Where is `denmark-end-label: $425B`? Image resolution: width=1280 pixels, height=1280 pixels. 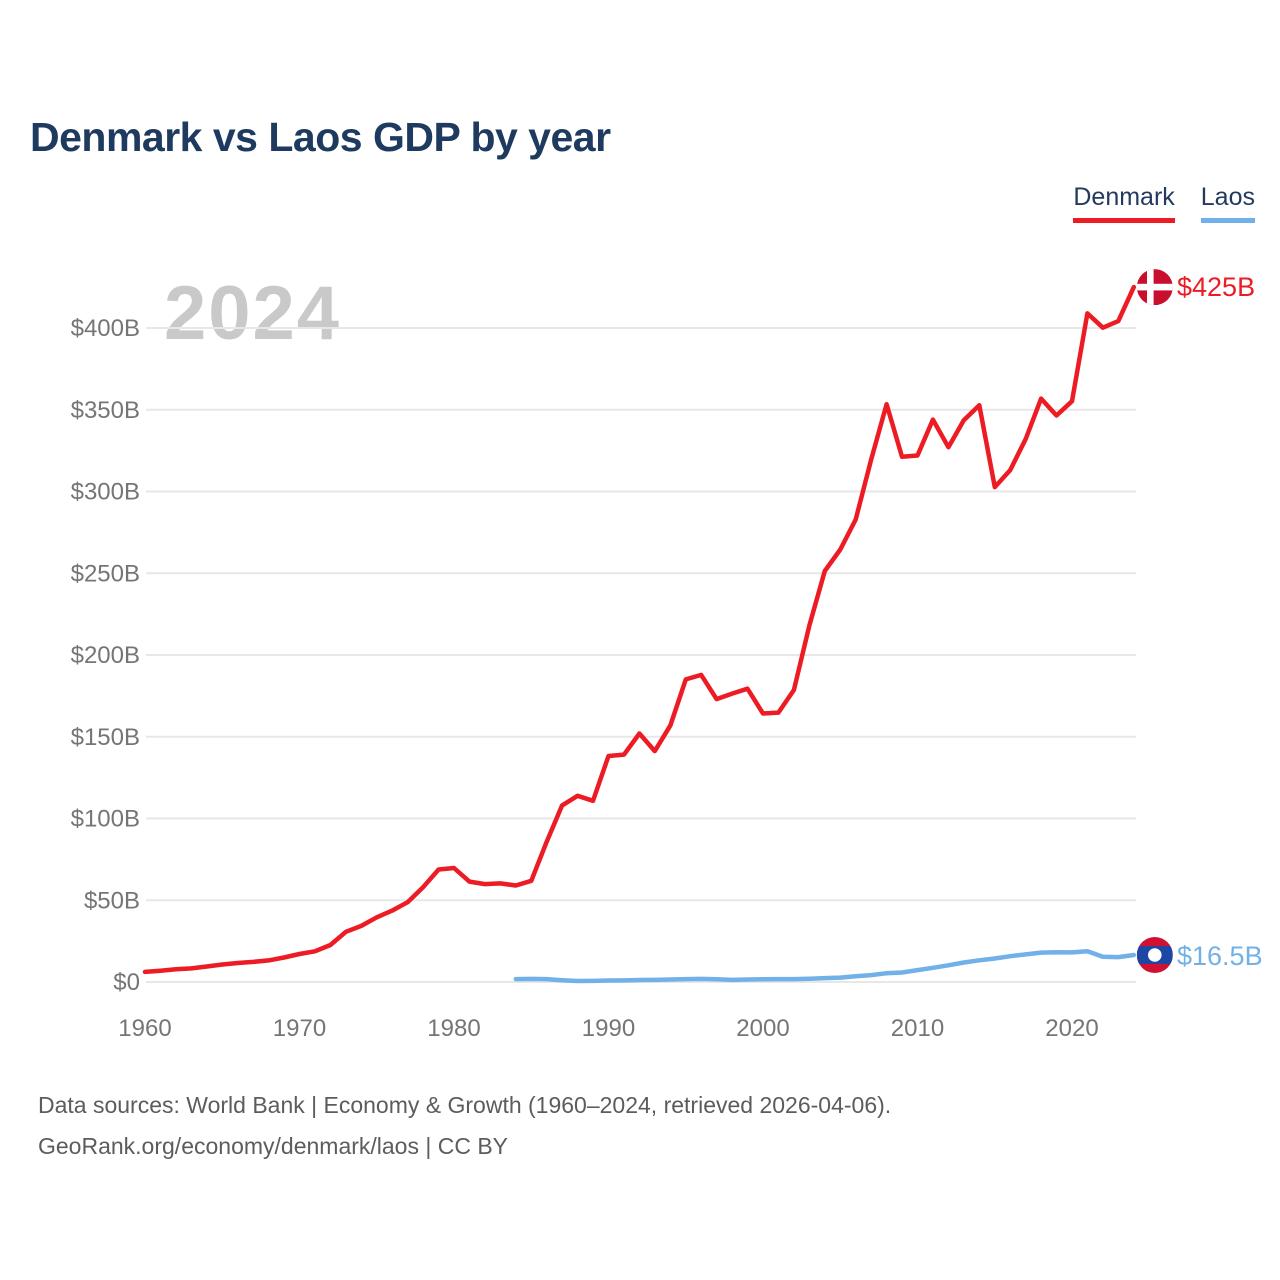 denmark-end-label: $425B is located at coordinates (1216, 287).